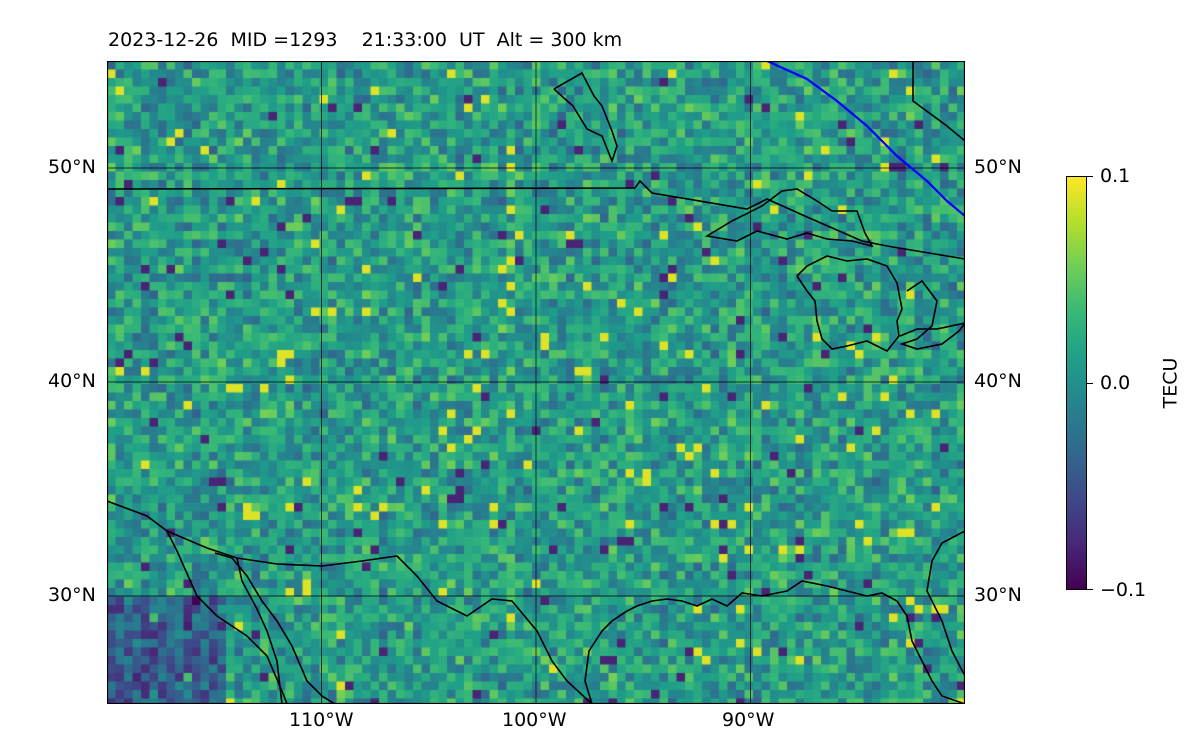  I want to click on terminator-line, so click(865, 139).